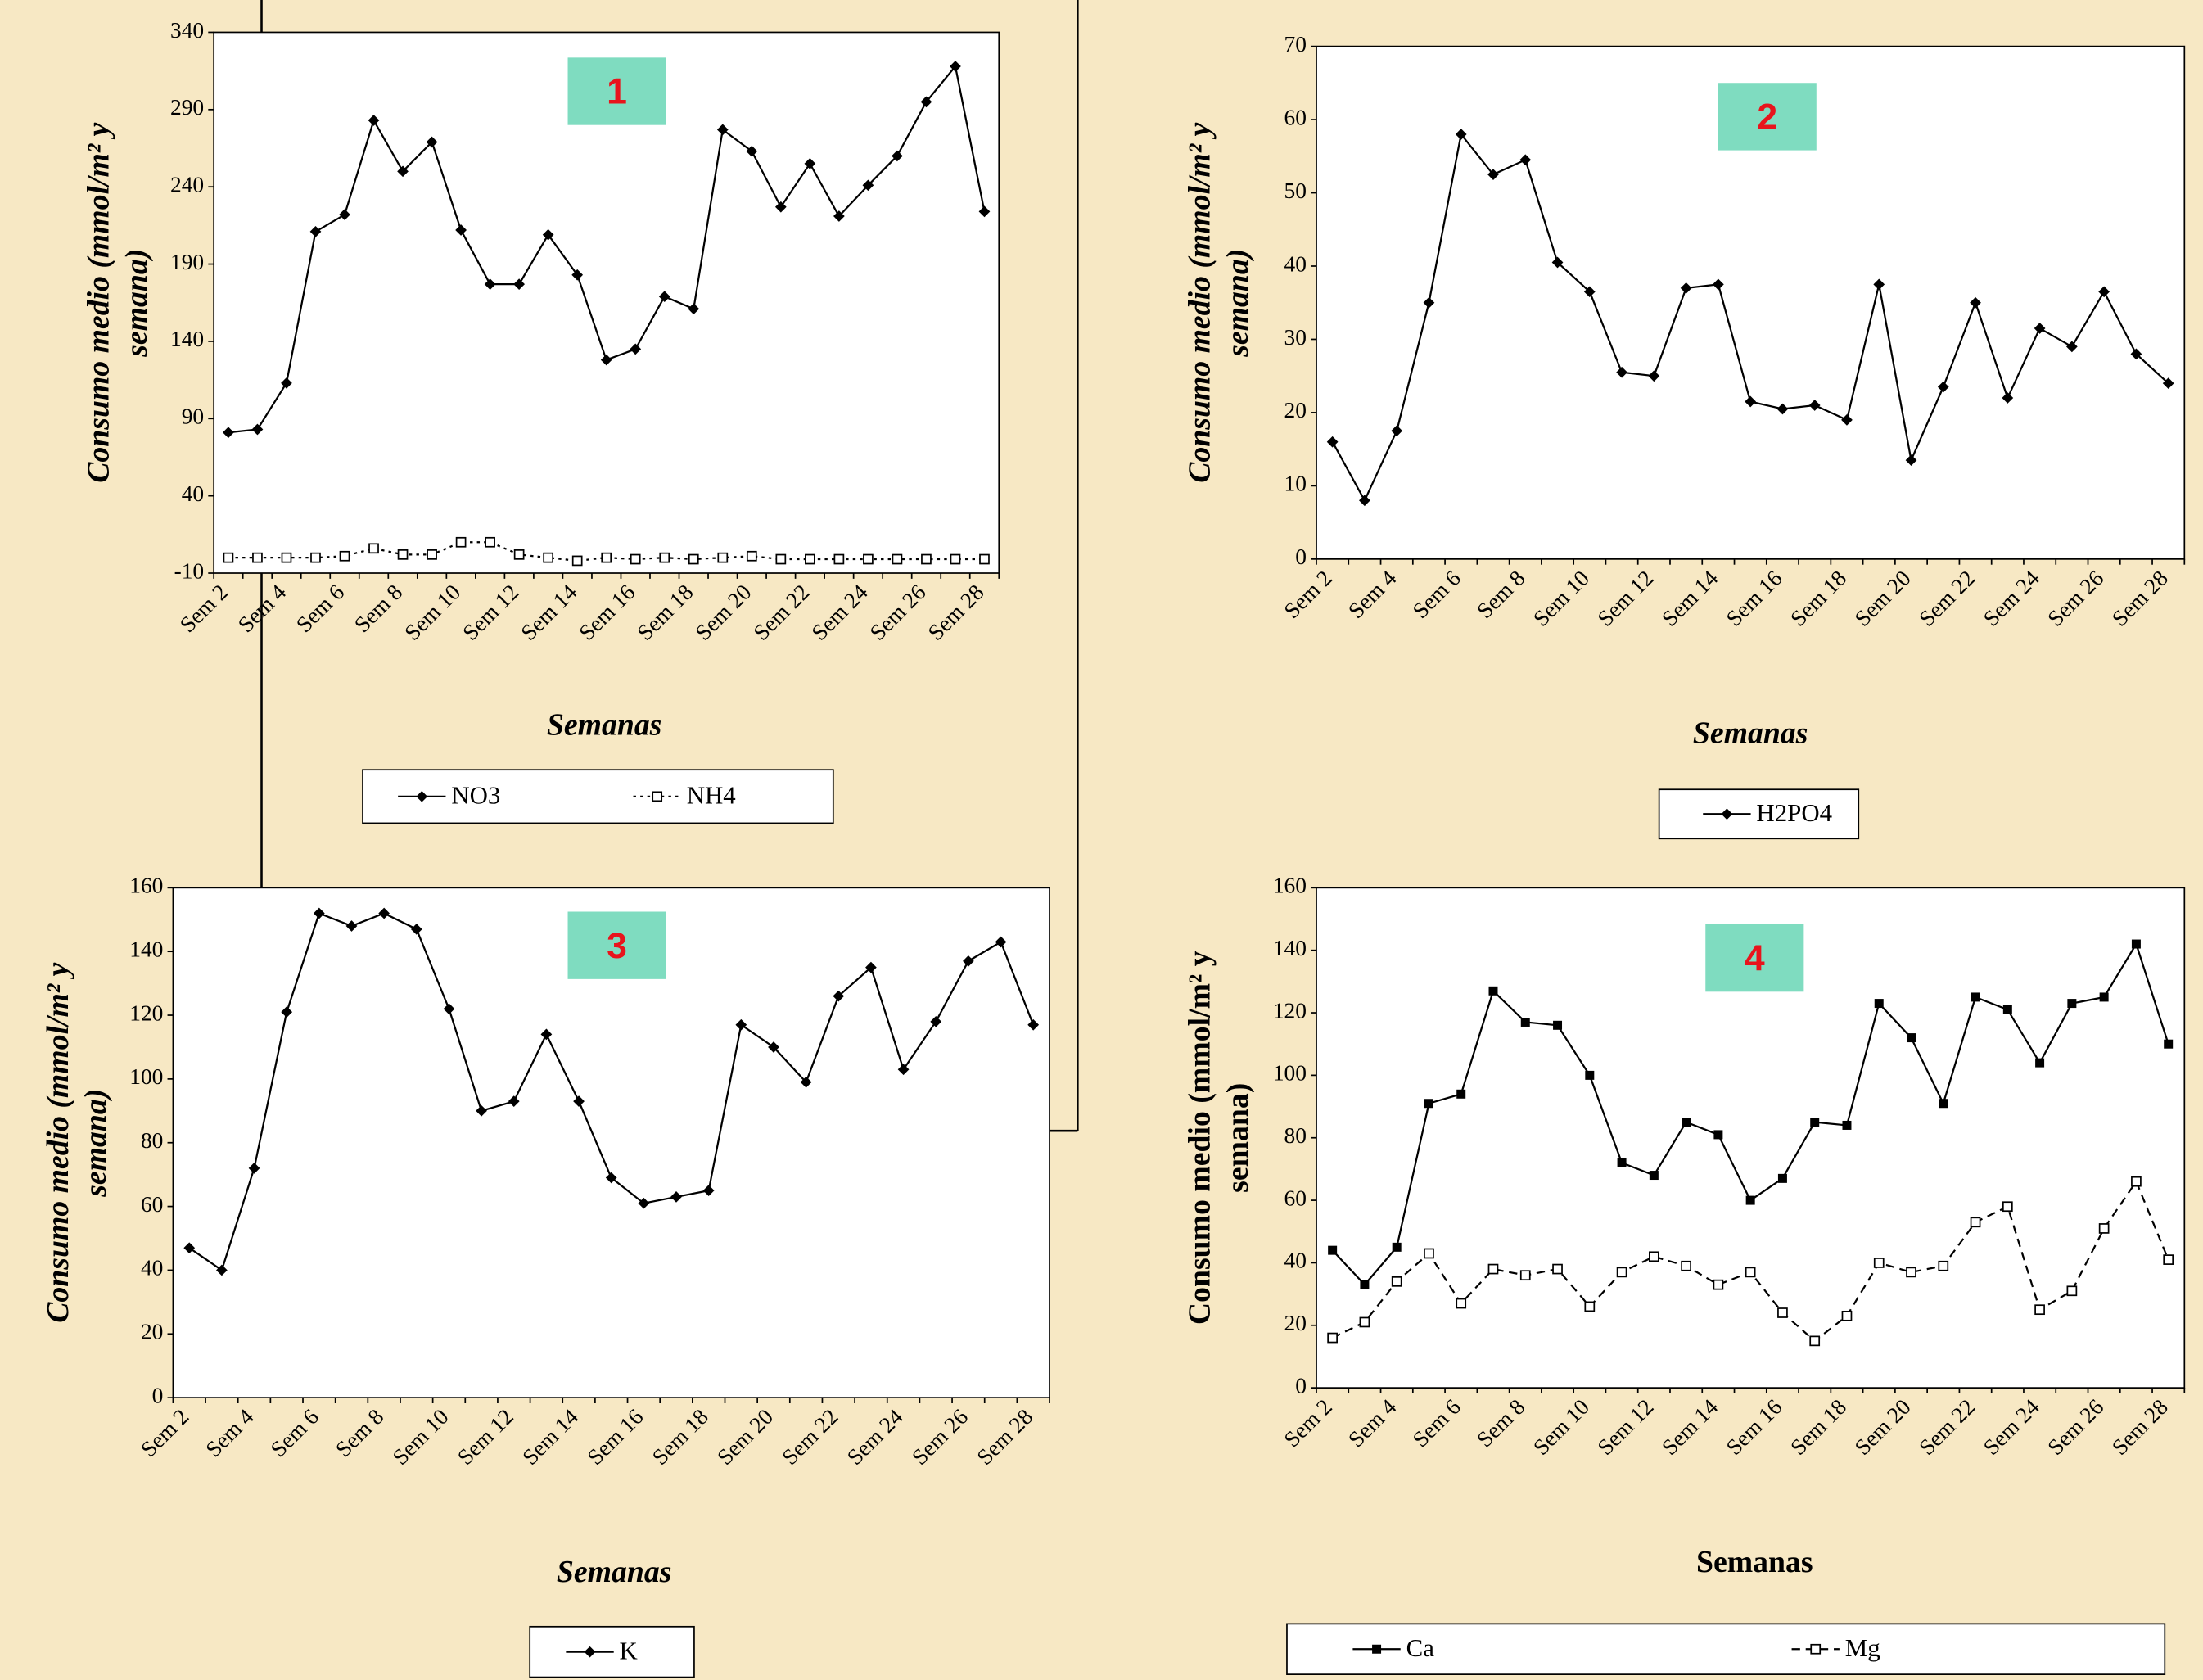 The width and height of the screenshot is (2203, 1680). I want to click on y-tick-label: 10, so click(1295, 484).